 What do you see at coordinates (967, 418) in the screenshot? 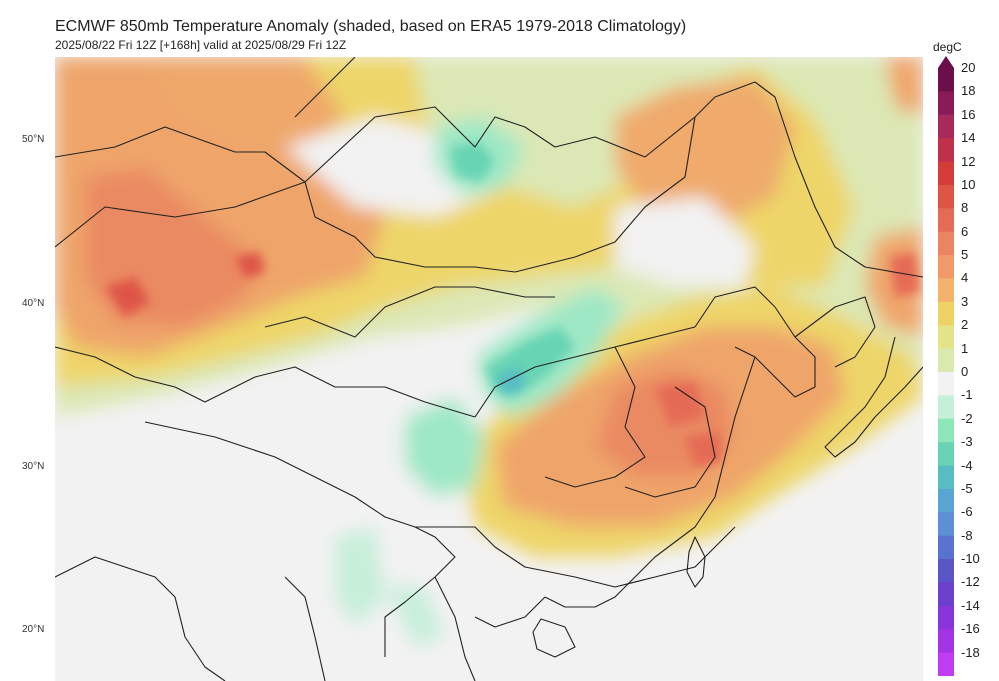
I see `colorbar-tick-label: -2` at bounding box center [967, 418].